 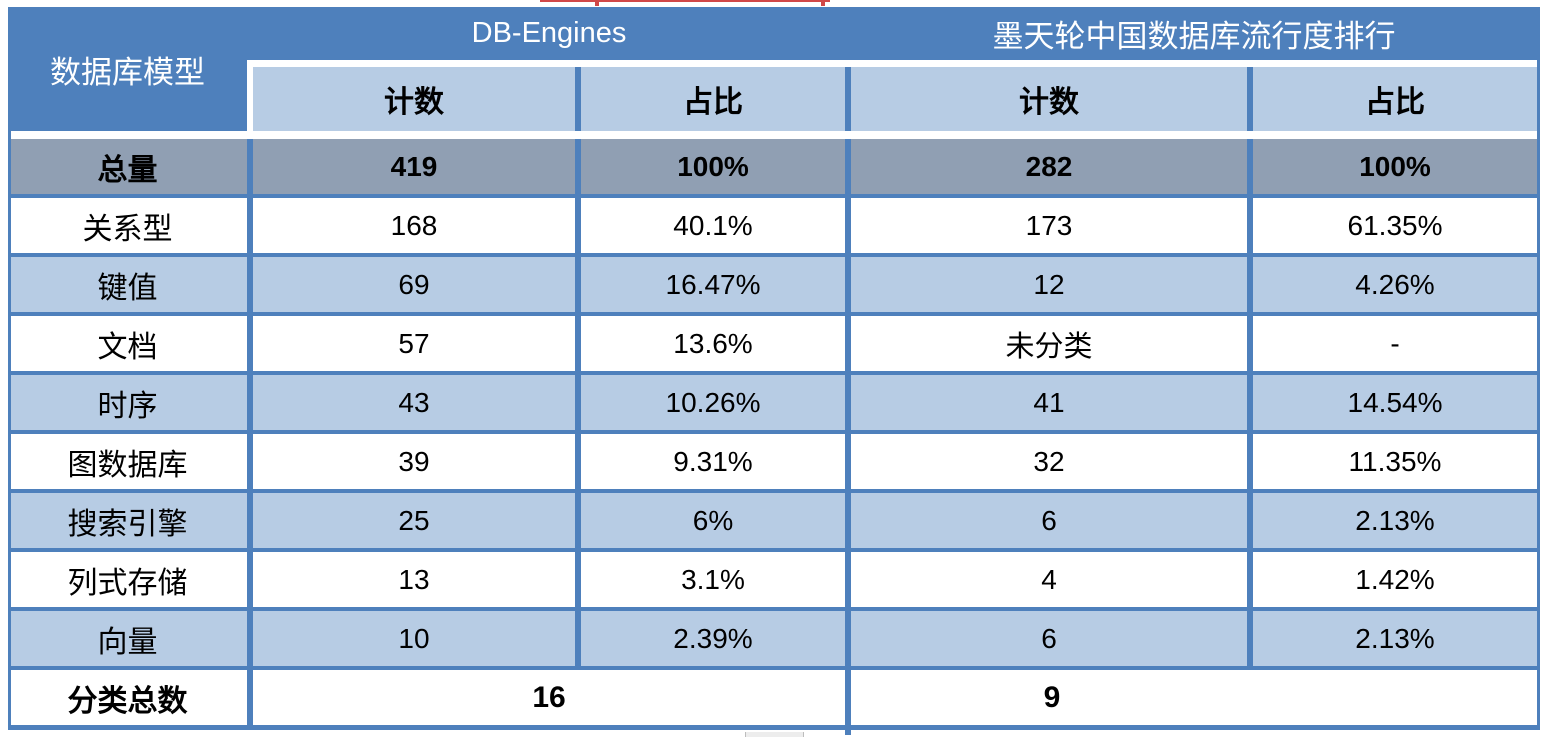 What do you see at coordinates (713, 99) in the screenshot?
I see `subheader-db-pct: 占比` at bounding box center [713, 99].